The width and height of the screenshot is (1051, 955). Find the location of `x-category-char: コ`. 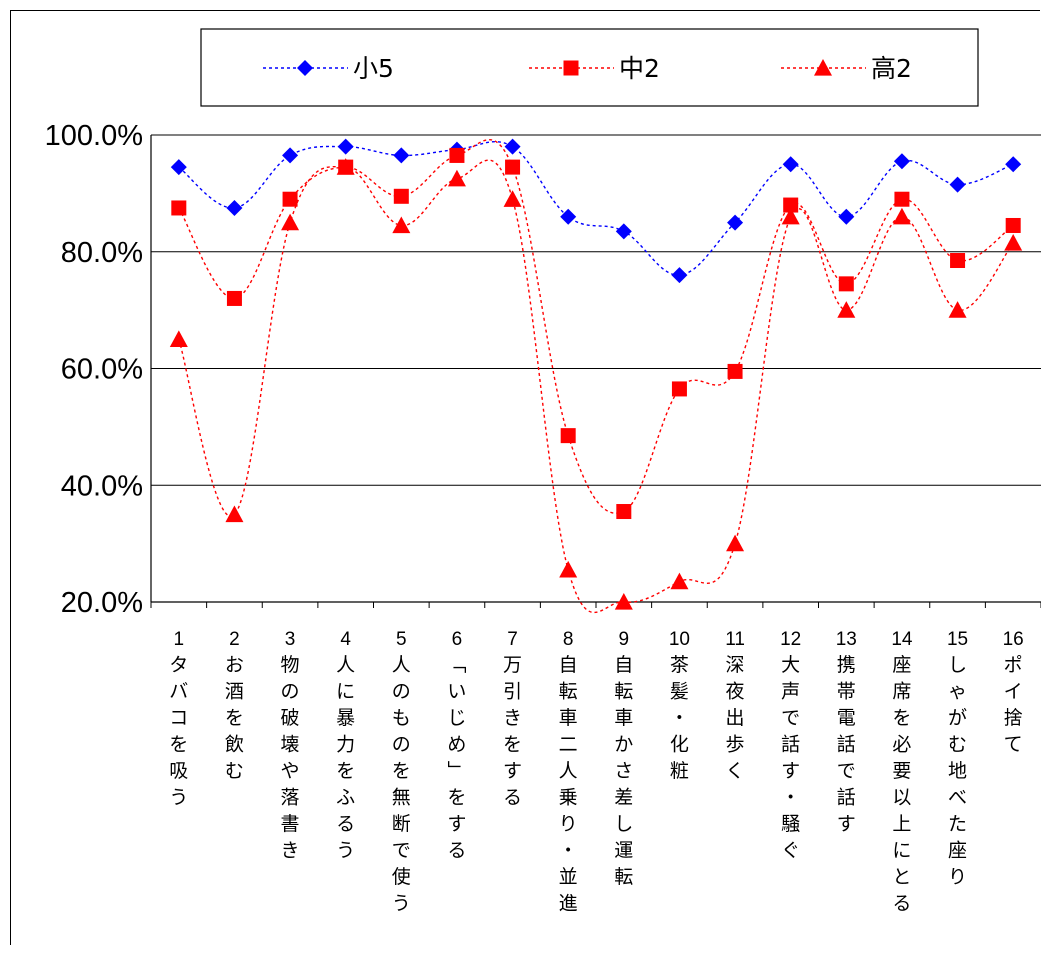

x-category-char: コ is located at coordinates (178, 718).